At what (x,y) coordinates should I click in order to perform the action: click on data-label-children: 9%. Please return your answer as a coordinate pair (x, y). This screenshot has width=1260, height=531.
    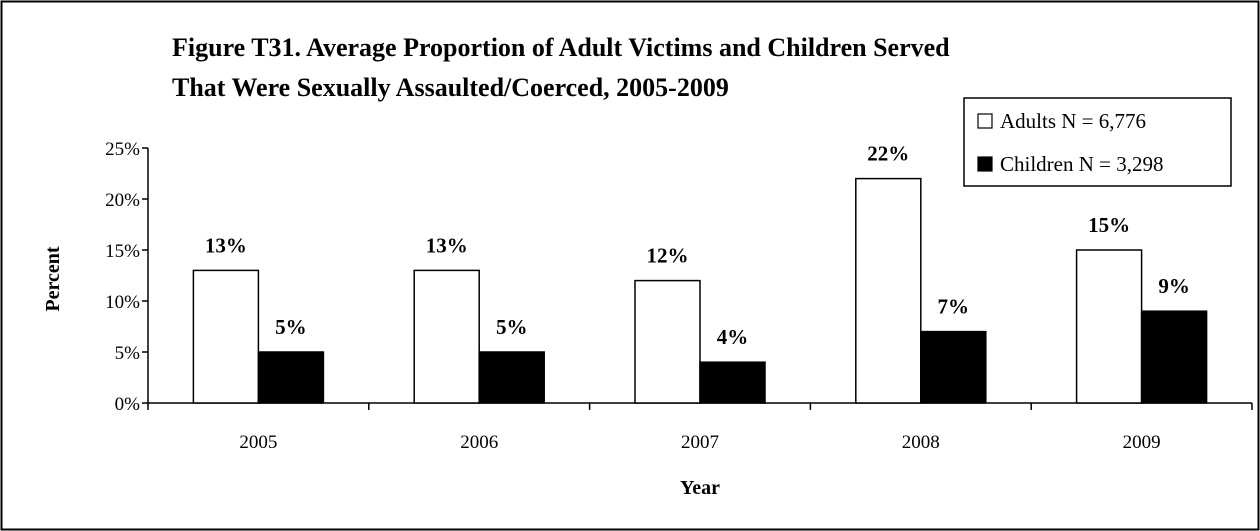
    Looking at the image, I should click on (1174, 286).